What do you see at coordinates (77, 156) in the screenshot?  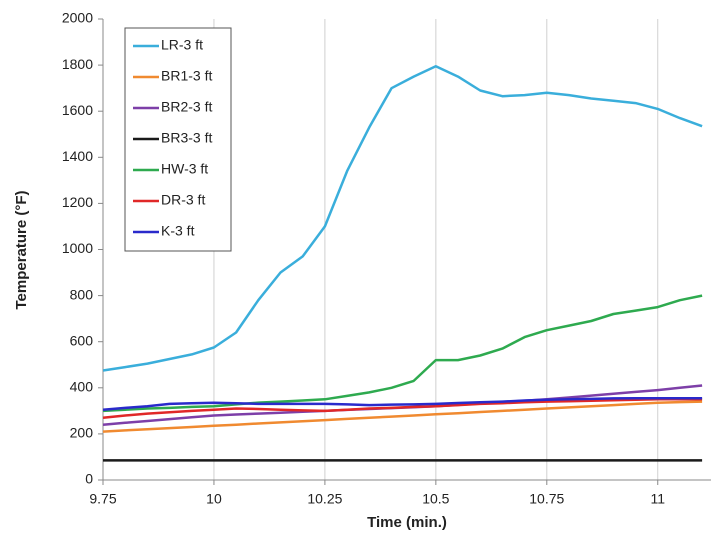 I see `y-tick-label: 1400` at bounding box center [77, 156].